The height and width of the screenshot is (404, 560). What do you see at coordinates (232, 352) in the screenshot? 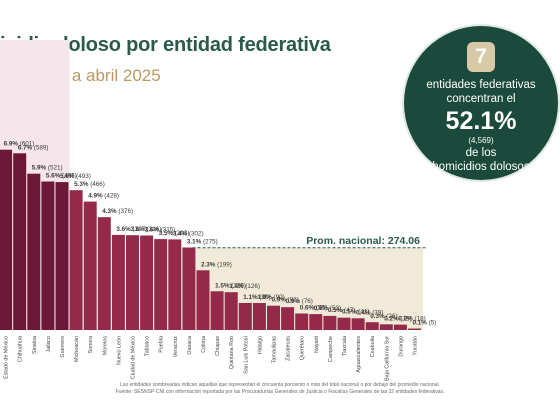
I see `category-label-17: Quintana Roo` at bounding box center [232, 352].